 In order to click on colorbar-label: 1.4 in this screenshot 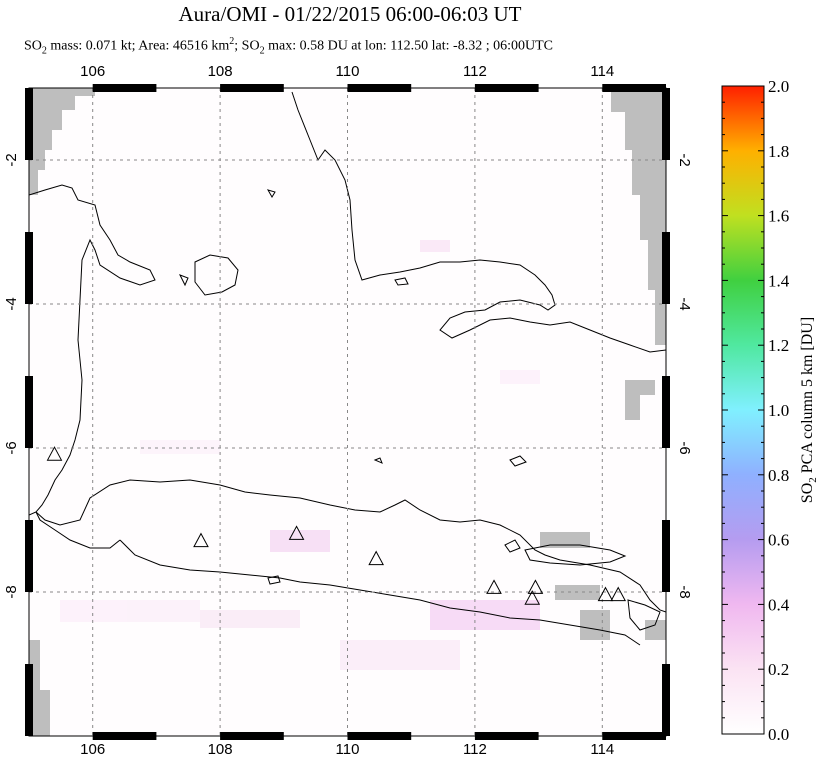, I will do `click(779, 280)`.